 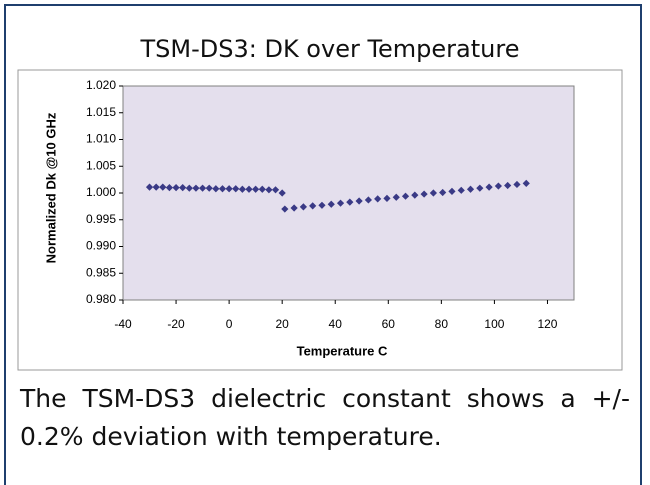 What do you see at coordinates (101, 165) in the screenshot?
I see `y-tick-label: 1.005` at bounding box center [101, 165].